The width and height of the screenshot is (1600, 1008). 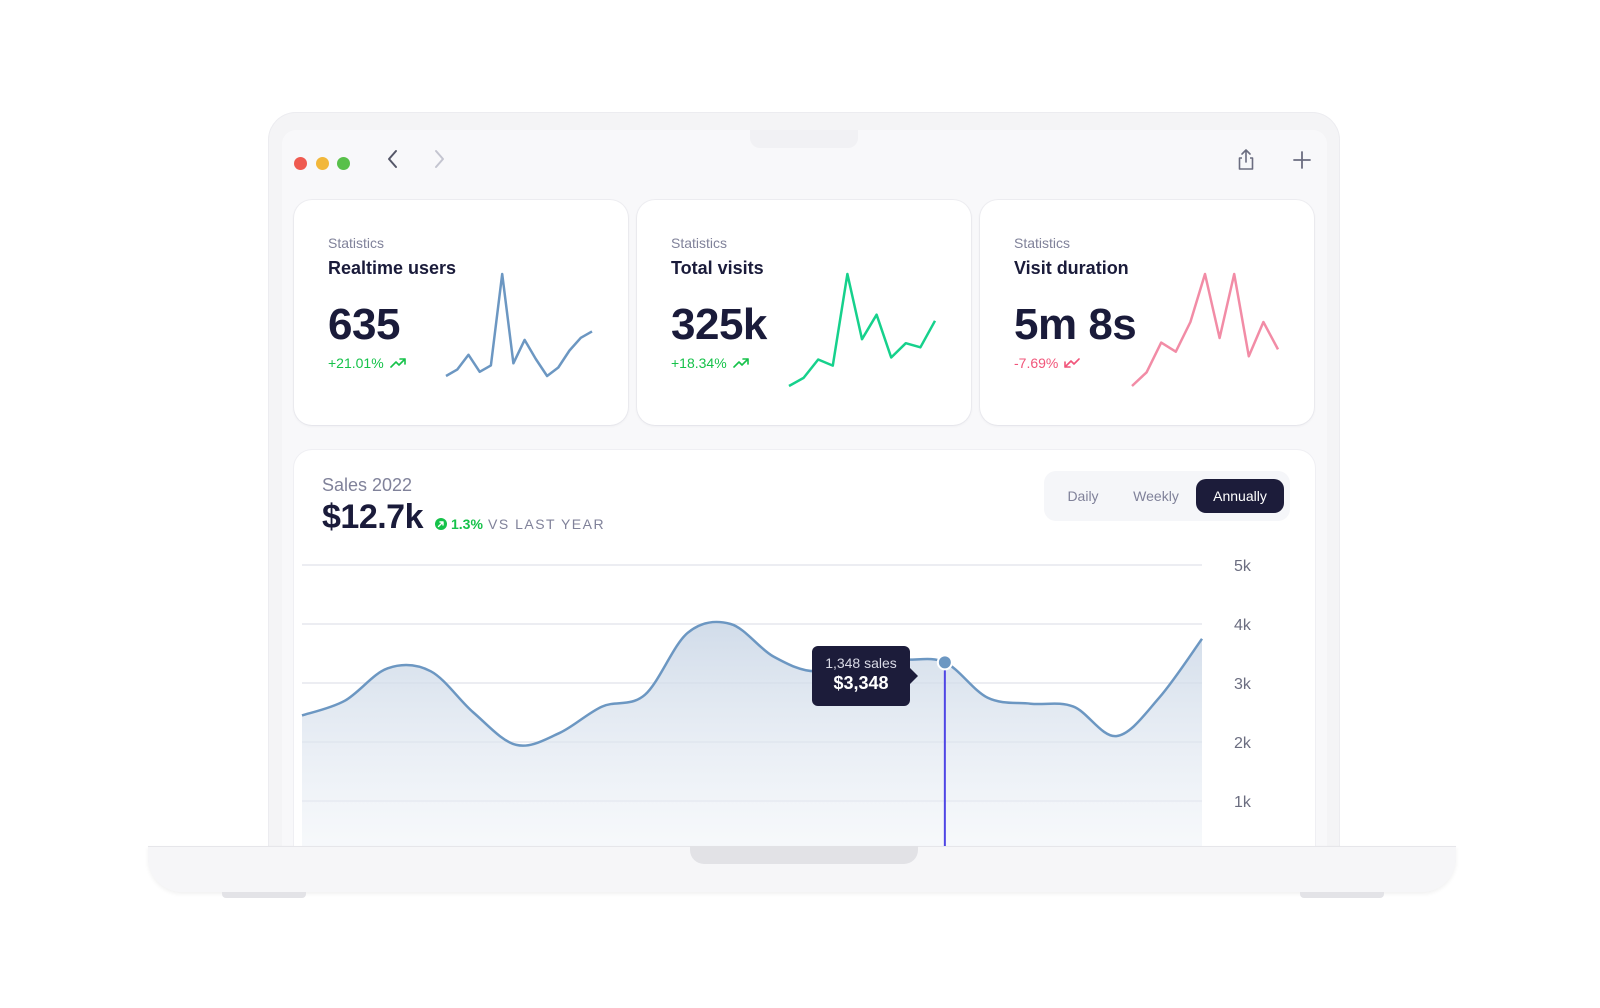 I want to click on card-value: 5m 8s, so click(x=1075, y=324).